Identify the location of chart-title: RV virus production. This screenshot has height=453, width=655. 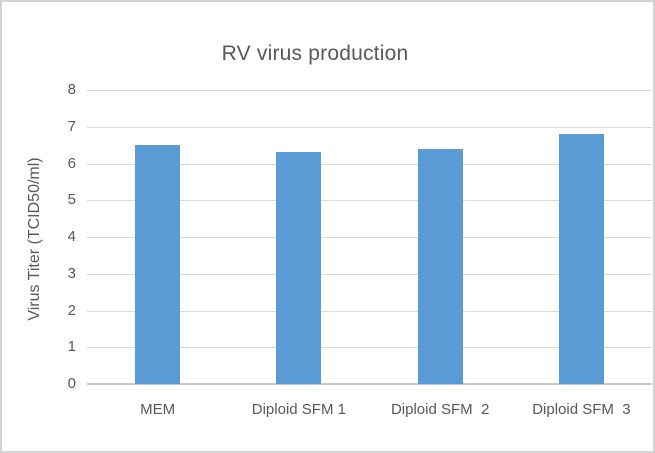
(315, 53).